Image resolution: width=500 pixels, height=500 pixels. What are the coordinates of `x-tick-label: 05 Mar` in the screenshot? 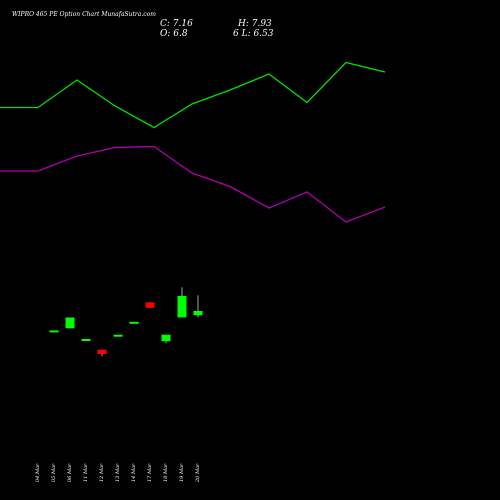 It's located at (54, 472).